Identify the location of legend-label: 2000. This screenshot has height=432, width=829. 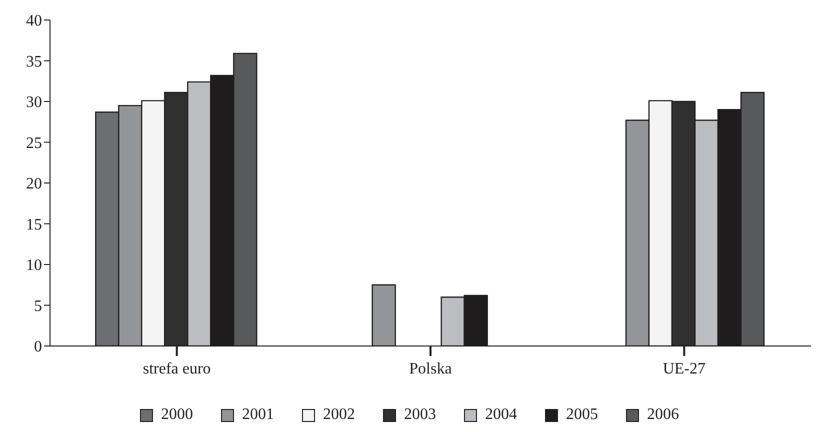
(177, 415).